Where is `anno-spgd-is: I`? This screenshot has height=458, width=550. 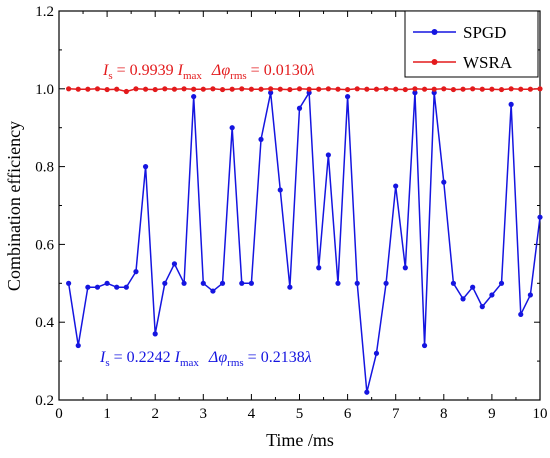 anno-spgd-is: I is located at coordinates (102, 357).